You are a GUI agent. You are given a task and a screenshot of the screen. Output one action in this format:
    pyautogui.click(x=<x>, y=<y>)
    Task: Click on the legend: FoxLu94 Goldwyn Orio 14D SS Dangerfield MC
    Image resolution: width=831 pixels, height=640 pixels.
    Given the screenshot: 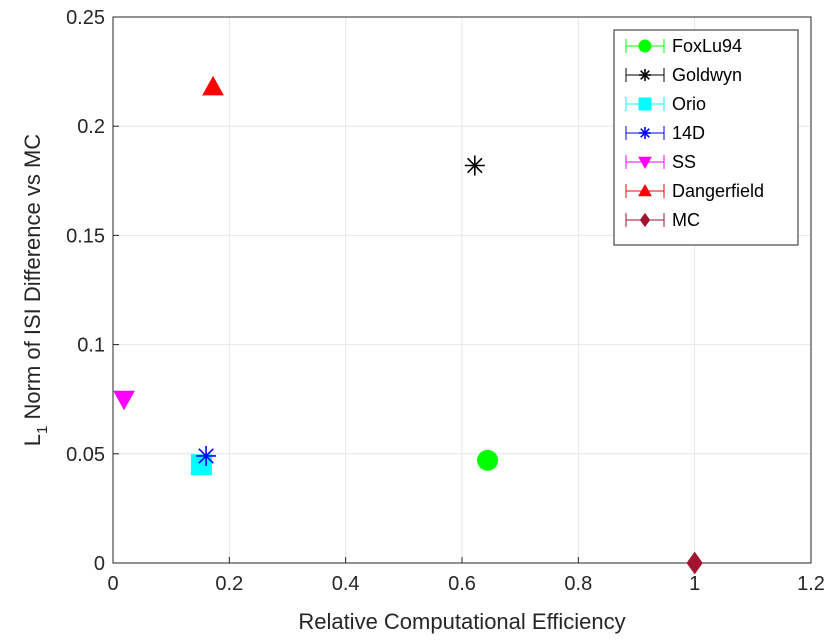 What is the action you would take?
    pyautogui.click(x=706, y=137)
    